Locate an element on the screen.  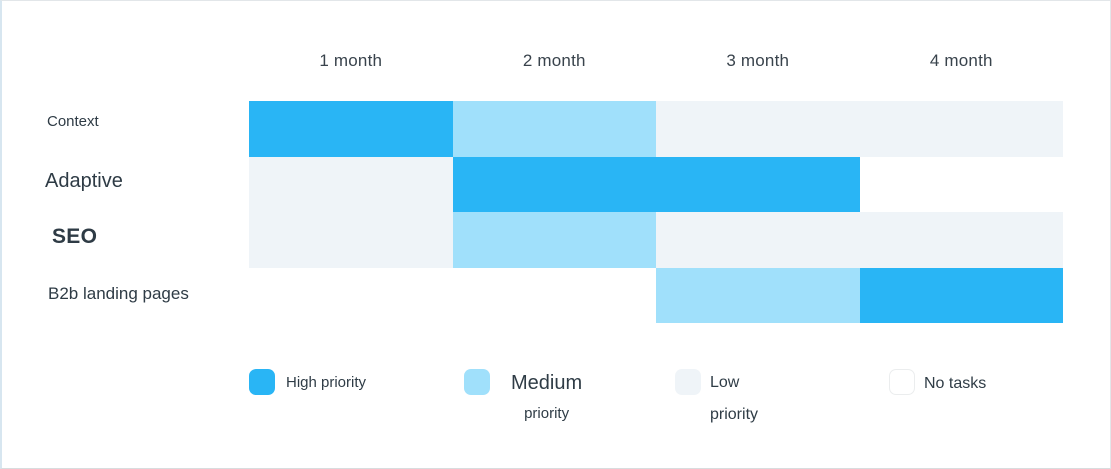
legend-item-low: Low priority is located at coordinates (716, 396).